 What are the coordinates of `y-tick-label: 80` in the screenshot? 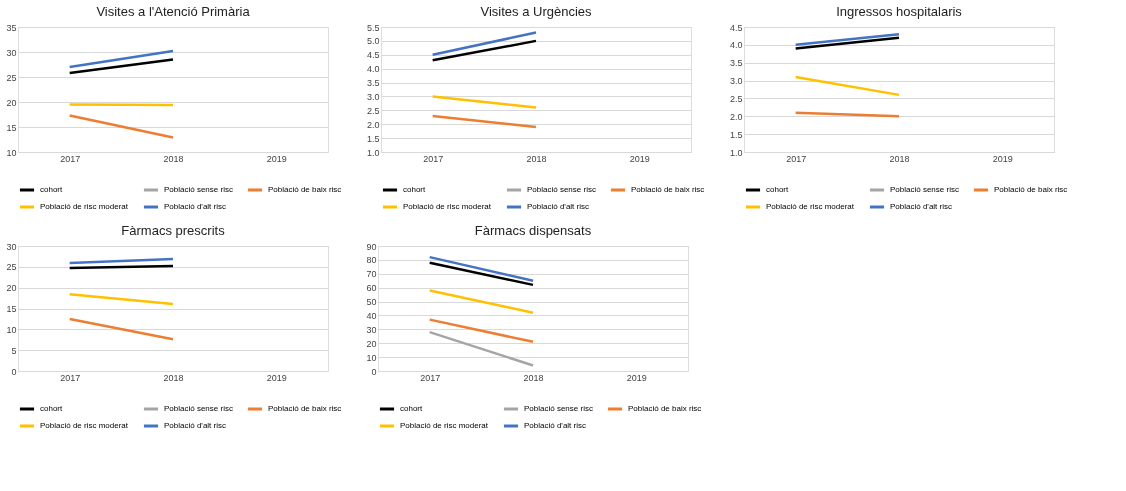 It's located at (371, 260).